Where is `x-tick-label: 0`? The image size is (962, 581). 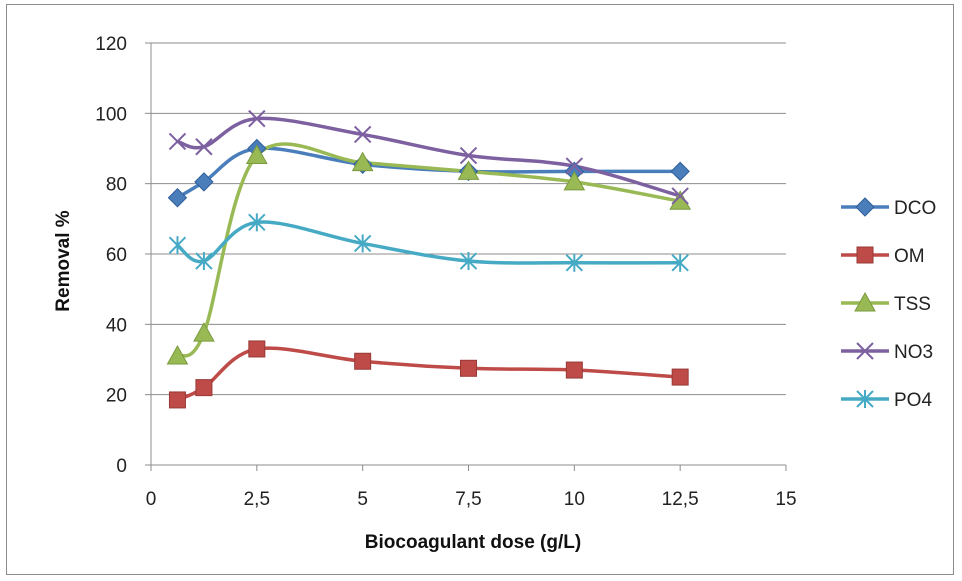
x-tick-label: 0 is located at coordinates (151, 499).